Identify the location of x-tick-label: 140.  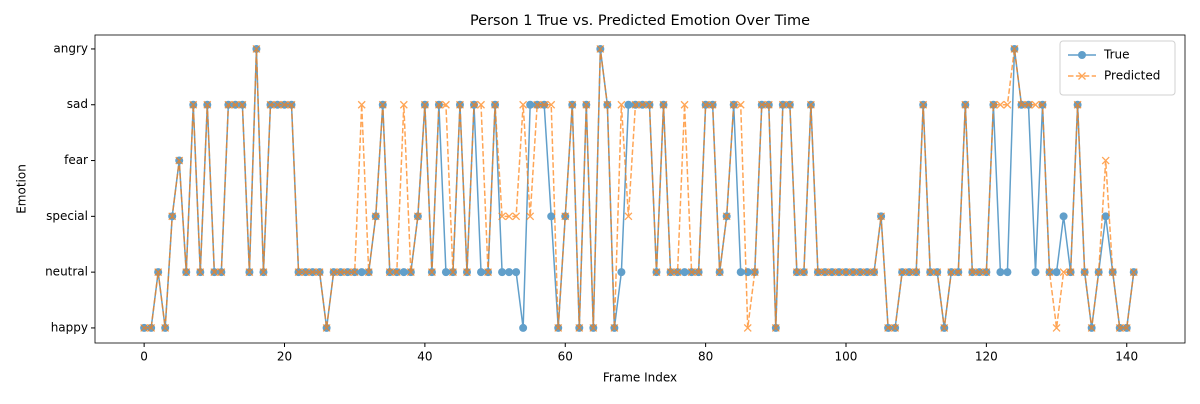
(1126, 357).